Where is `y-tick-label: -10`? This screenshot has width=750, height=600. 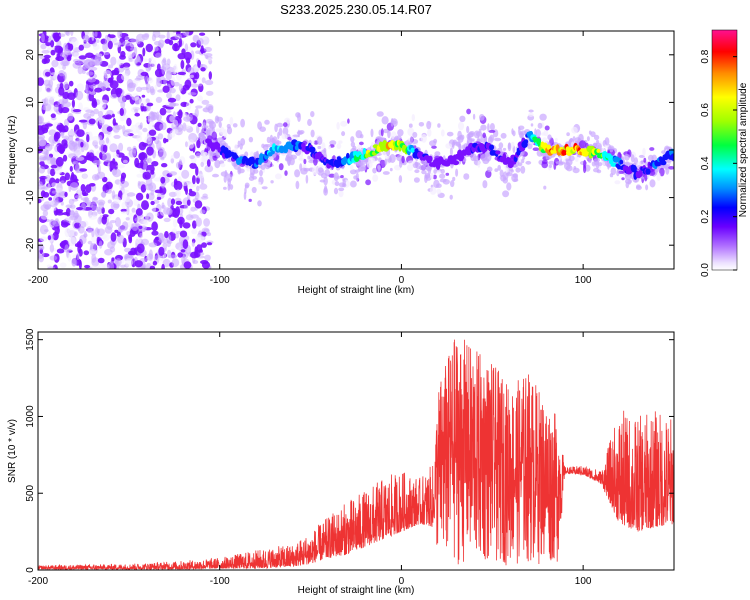
y-tick-label: -10 is located at coordinates (30, 197).